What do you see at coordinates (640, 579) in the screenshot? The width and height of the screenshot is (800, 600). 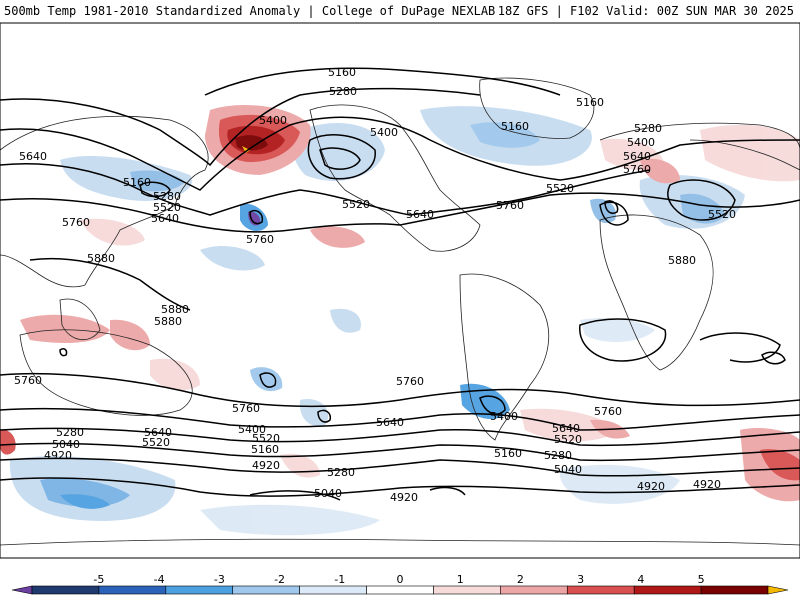 I see `colorbar-tick-label: 4` at bounding box center [640, 579].